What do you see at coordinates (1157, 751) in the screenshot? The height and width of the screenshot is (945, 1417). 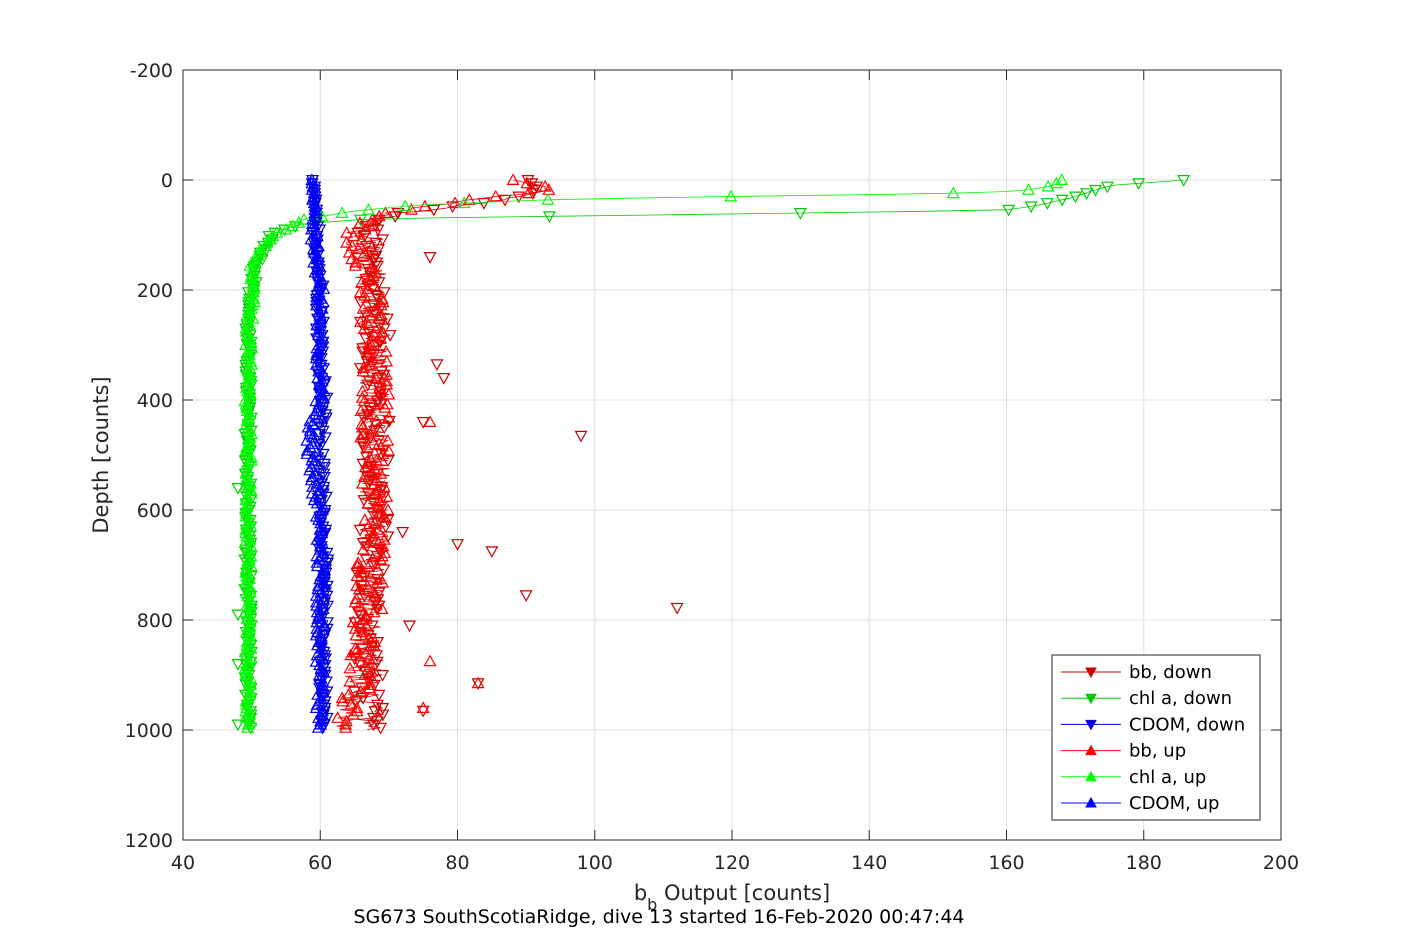 I see `legend-entry-label: bb, up` at bounding box center [1157, 751].